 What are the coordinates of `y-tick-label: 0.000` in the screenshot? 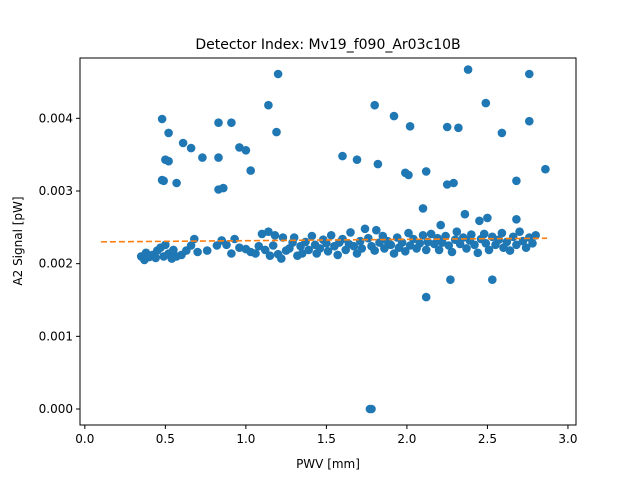 It's located at (56, 409).